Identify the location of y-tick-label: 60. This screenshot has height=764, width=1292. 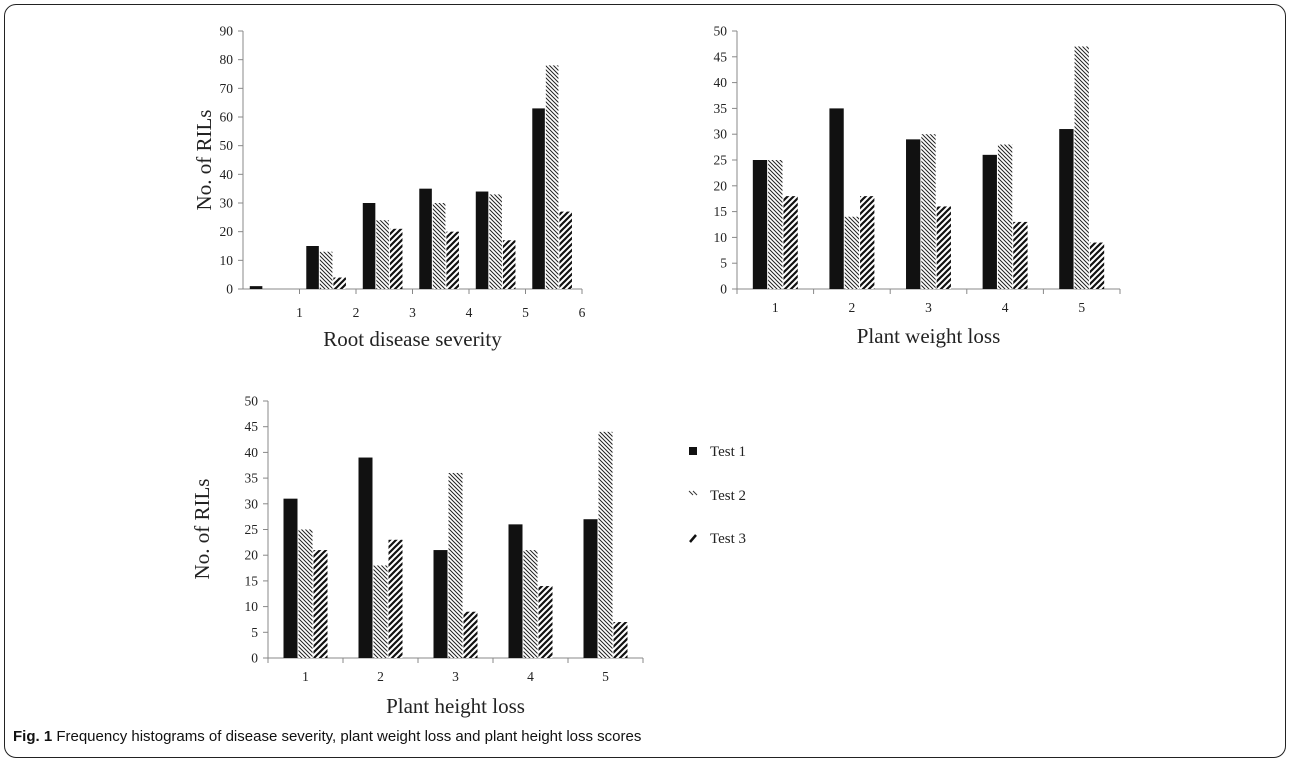
(227, 117).